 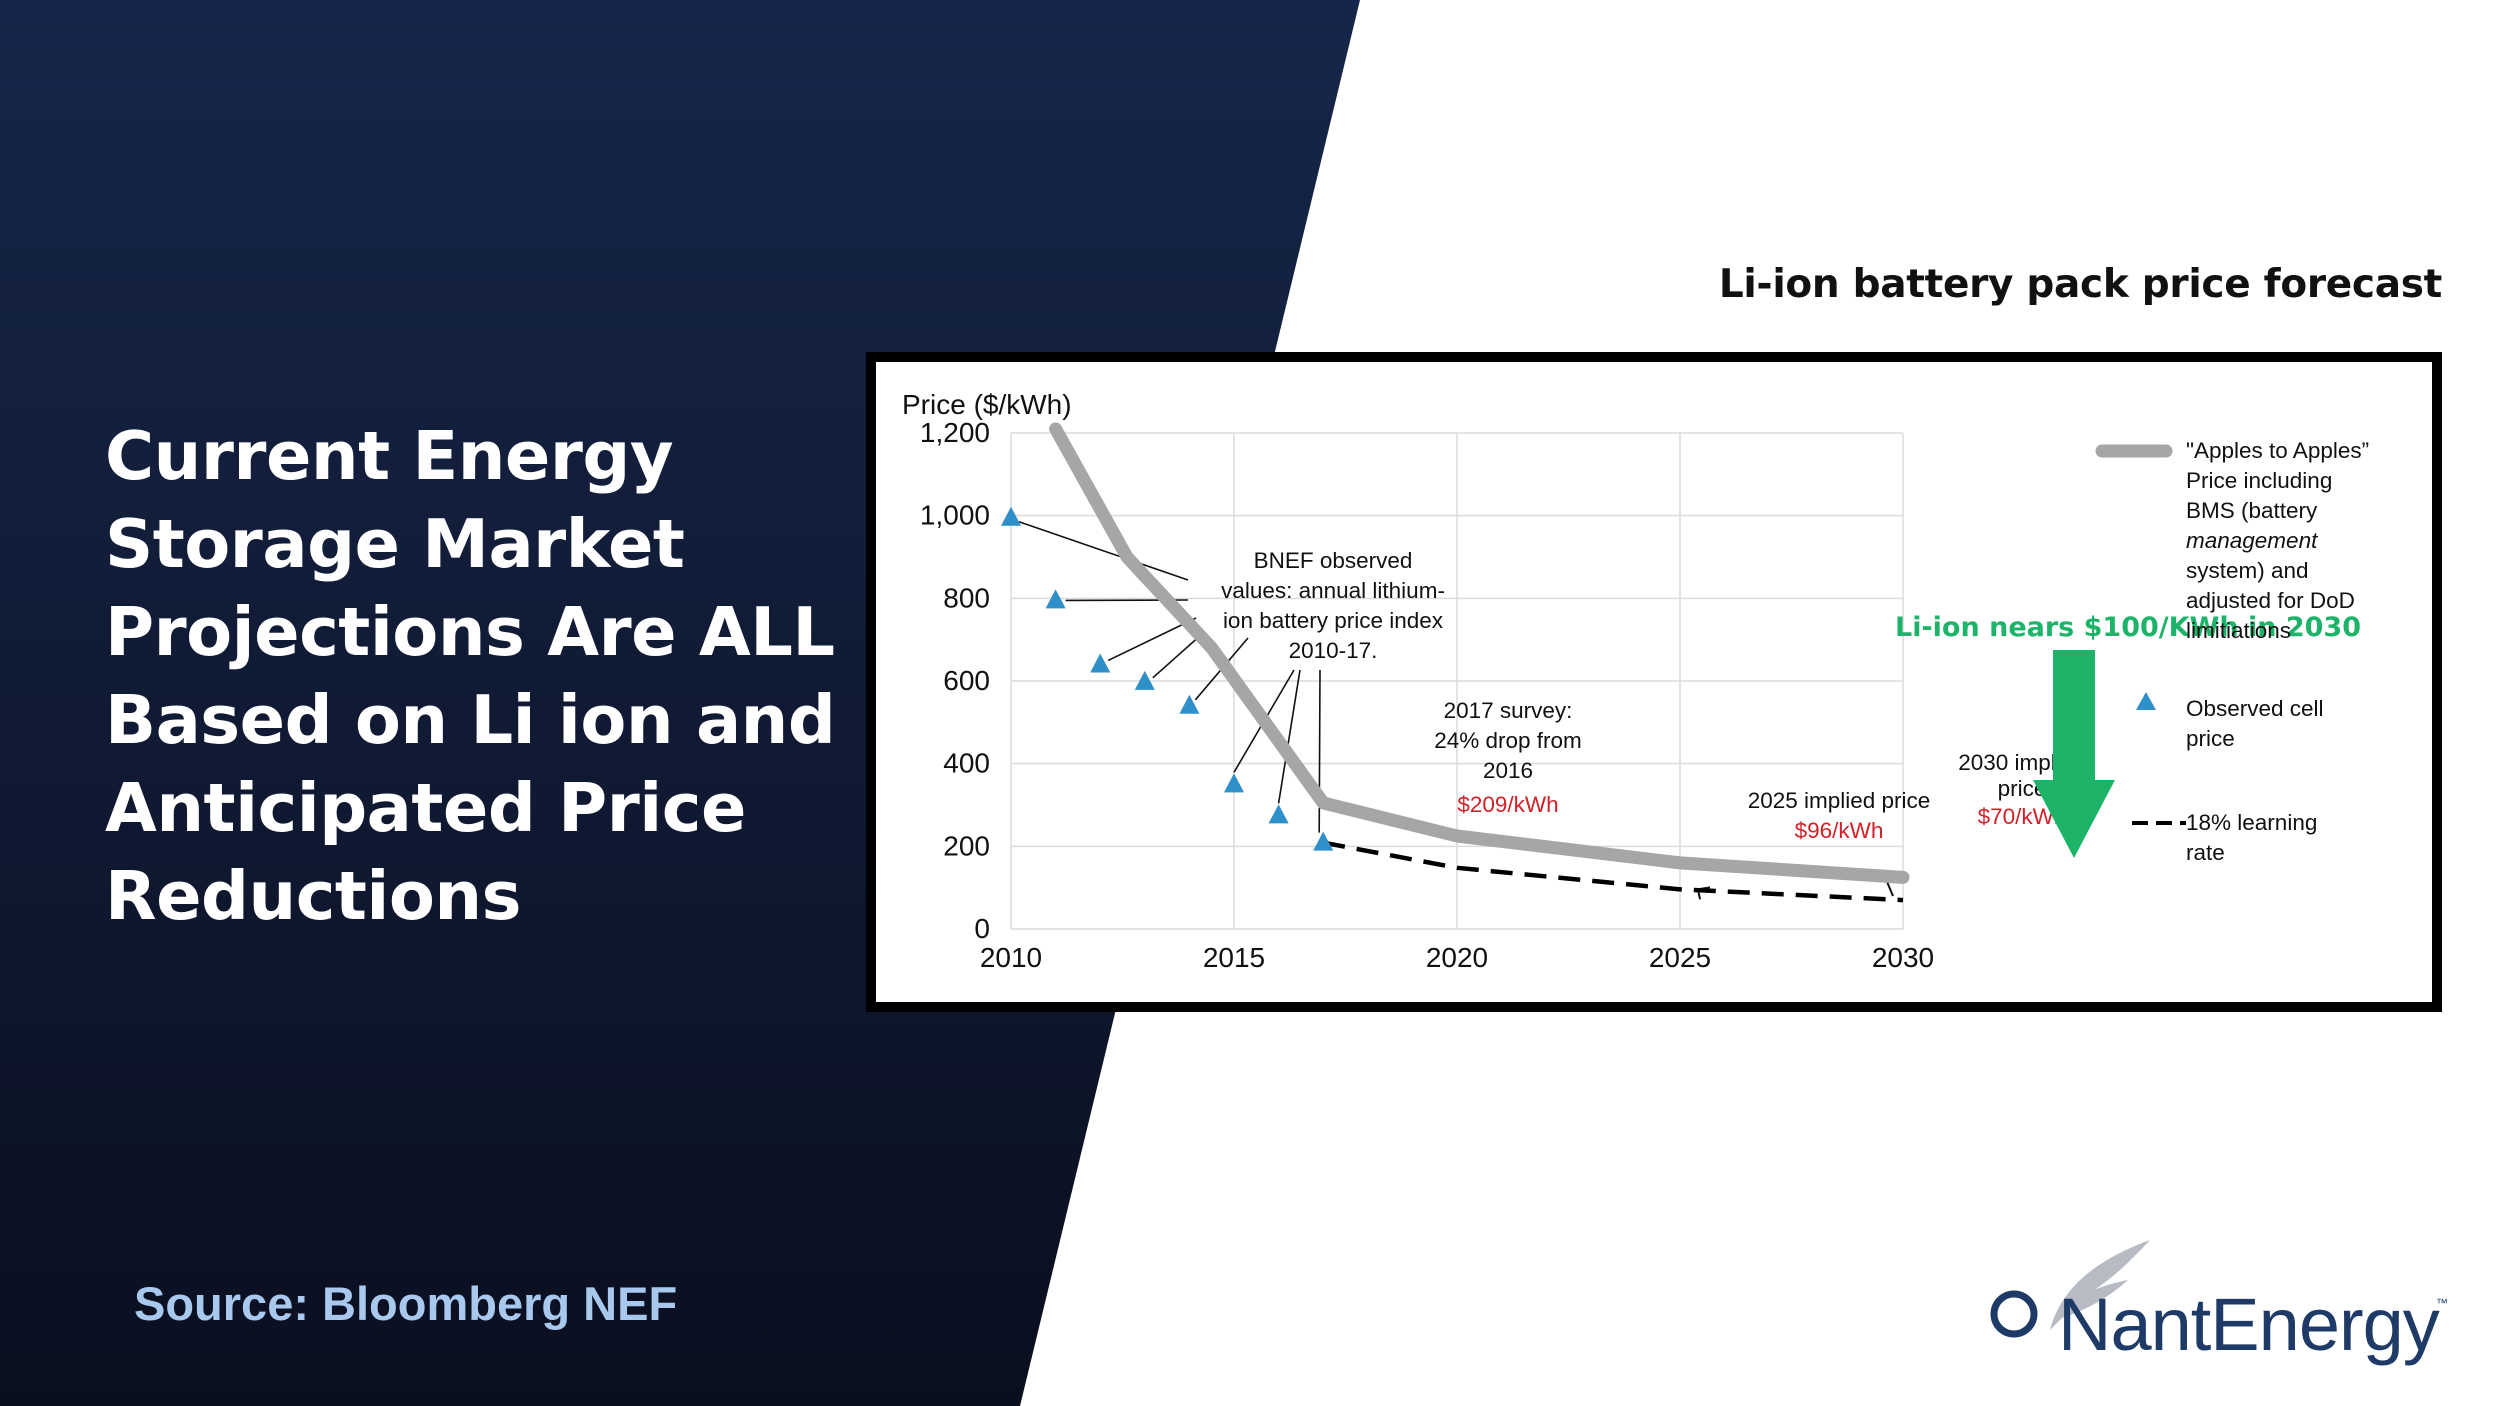 I want to click on x-tick-label: 2015, so click(x=1234, y=957).